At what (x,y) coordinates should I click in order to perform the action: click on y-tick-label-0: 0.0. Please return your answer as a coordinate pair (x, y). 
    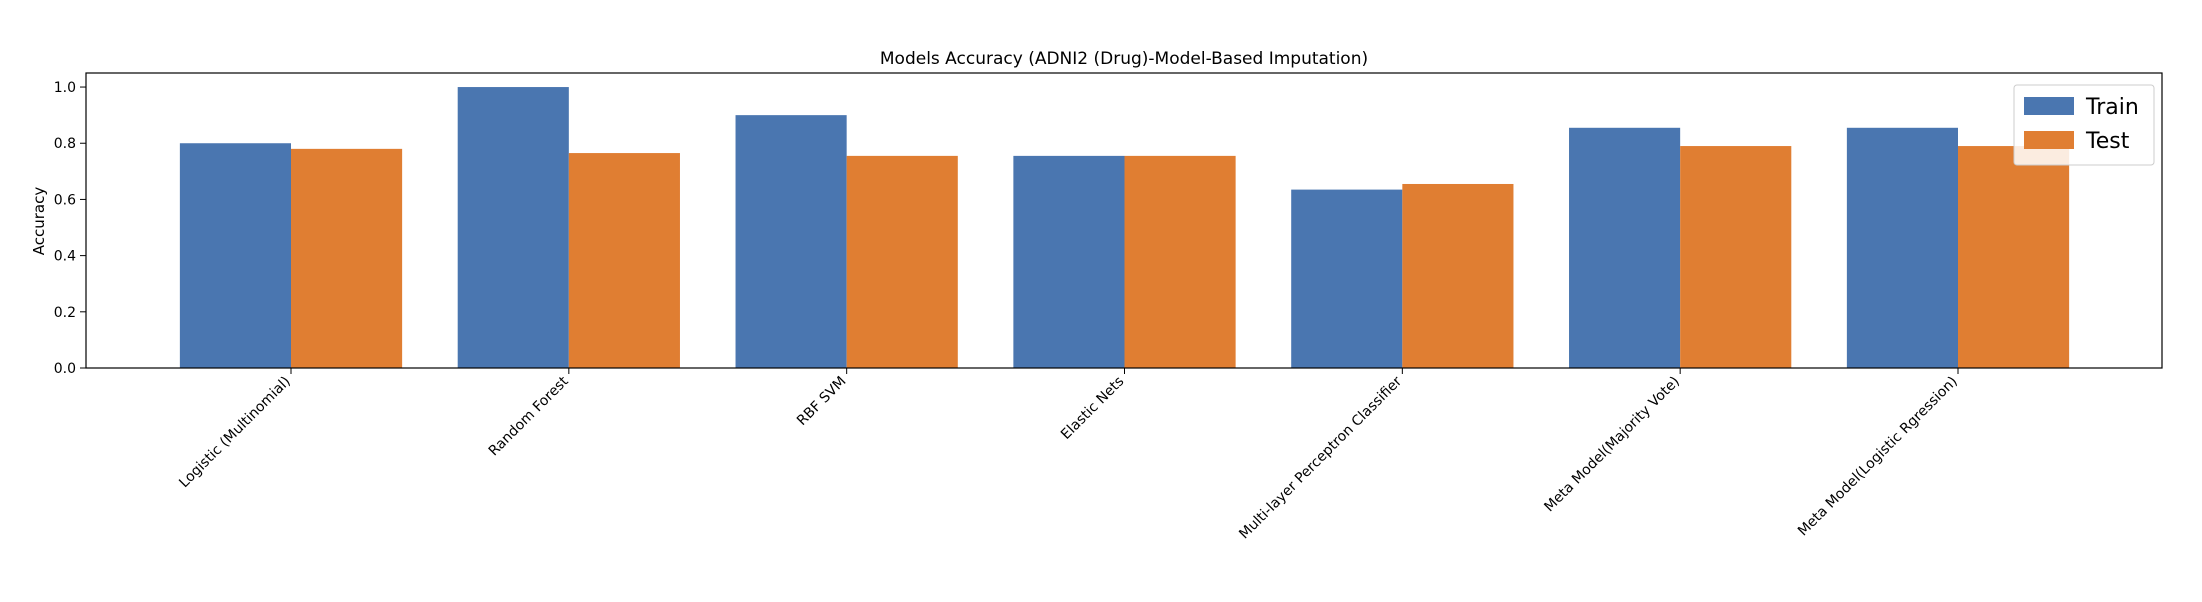
    Looking at the image, I should click on (65, 369).